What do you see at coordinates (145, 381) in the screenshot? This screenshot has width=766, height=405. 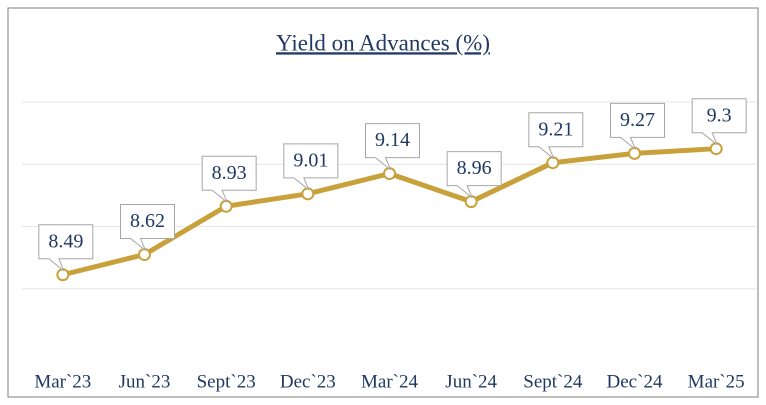 I see `x-tick-label: Jun`23` at bounding box center [145, 381].